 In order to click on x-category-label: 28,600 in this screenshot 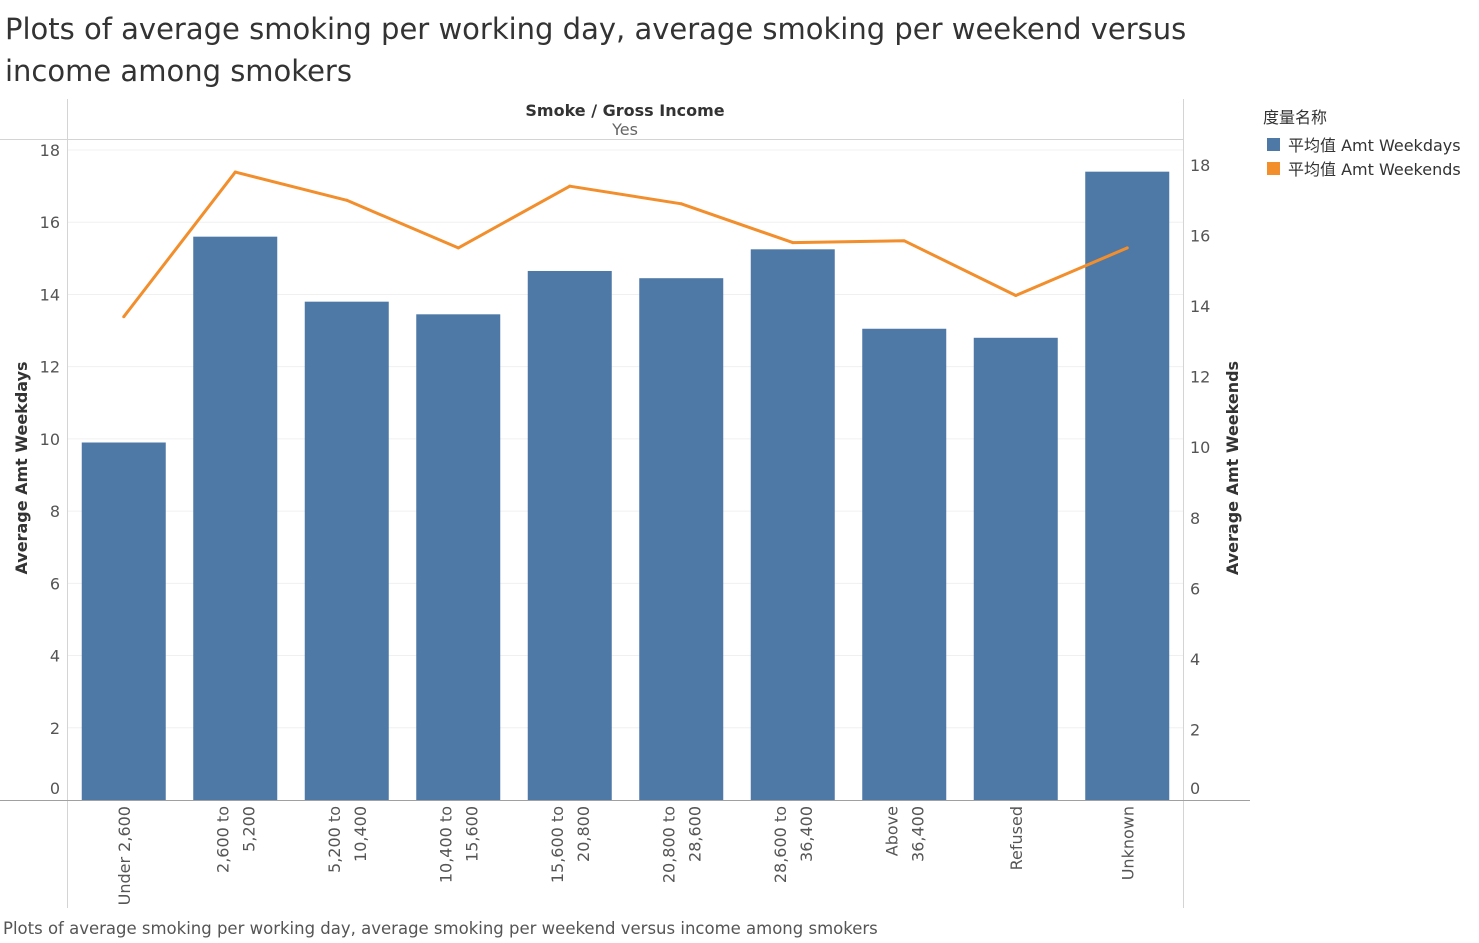, I will do `click(694, 834)`.